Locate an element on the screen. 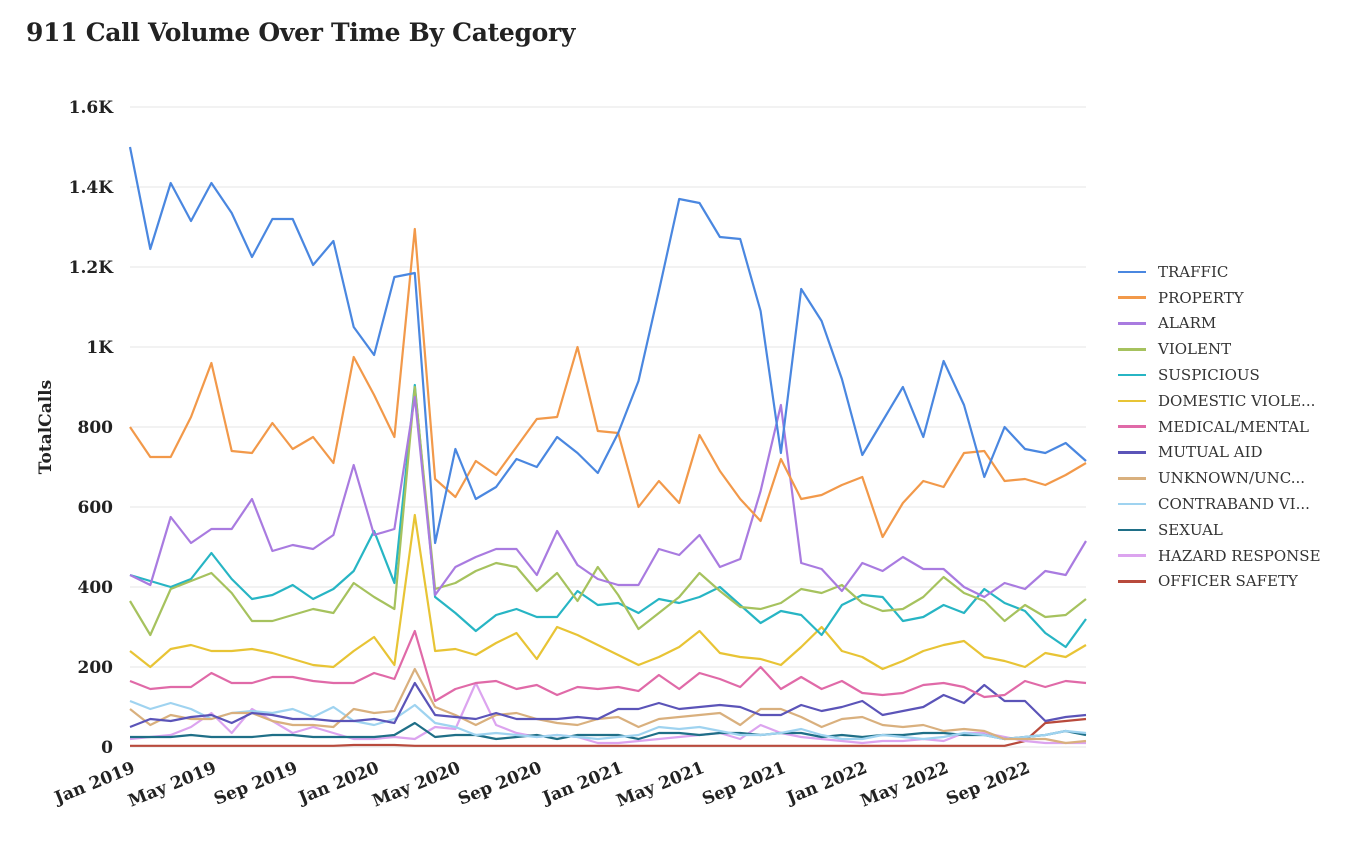 Image resolution: width=1347 pixels, height=846 pixels. y-tick-label: 1.6K is located at coordinates (92, 108).